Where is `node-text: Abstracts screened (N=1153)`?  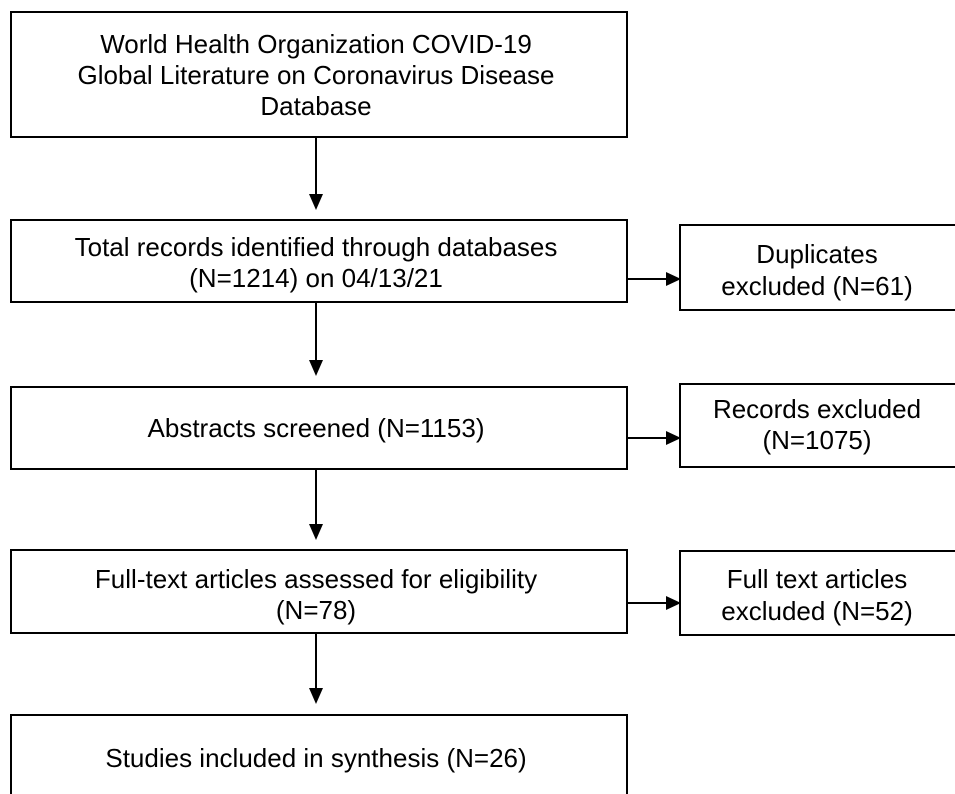 node-text: Abstracts screened (N=1153) is located at coordinates (316, 428).